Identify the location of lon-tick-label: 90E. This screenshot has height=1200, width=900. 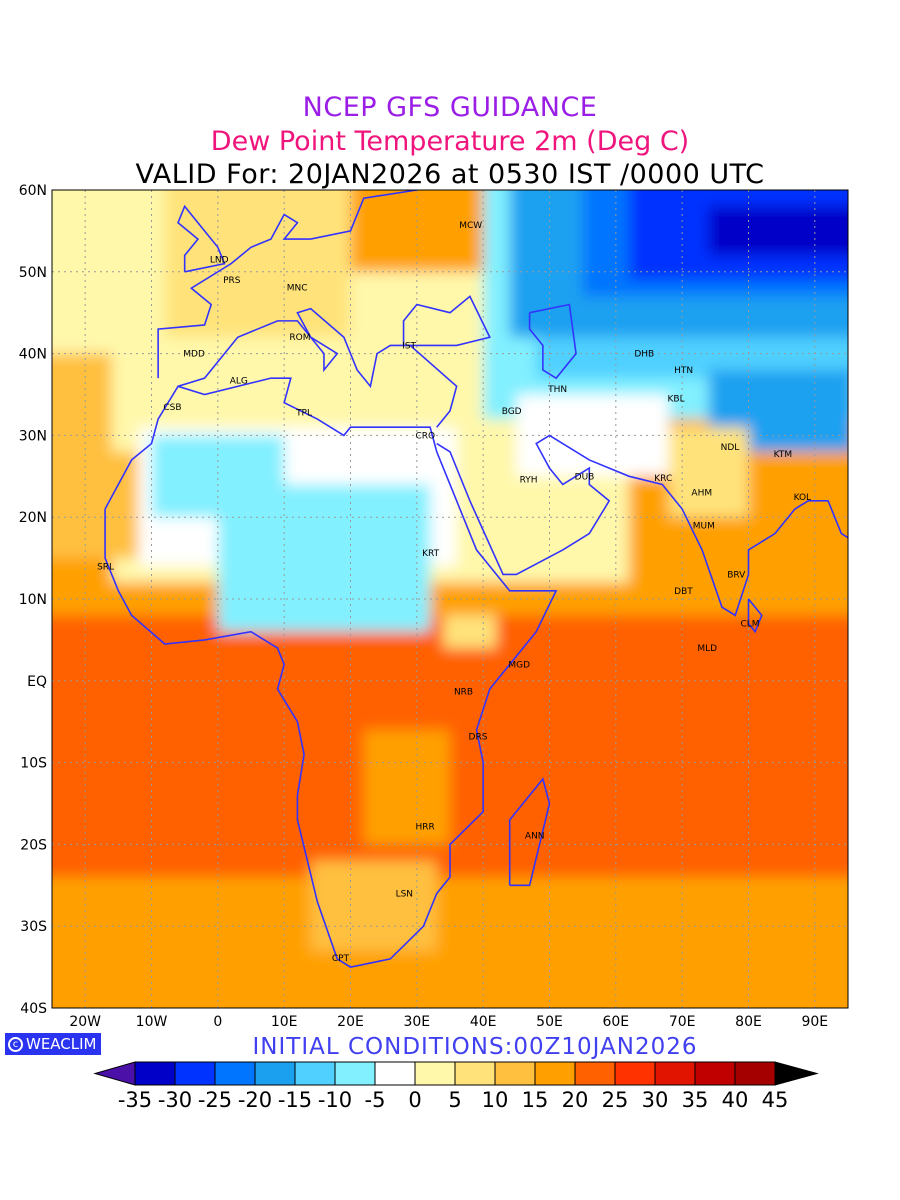
(814, 1022).